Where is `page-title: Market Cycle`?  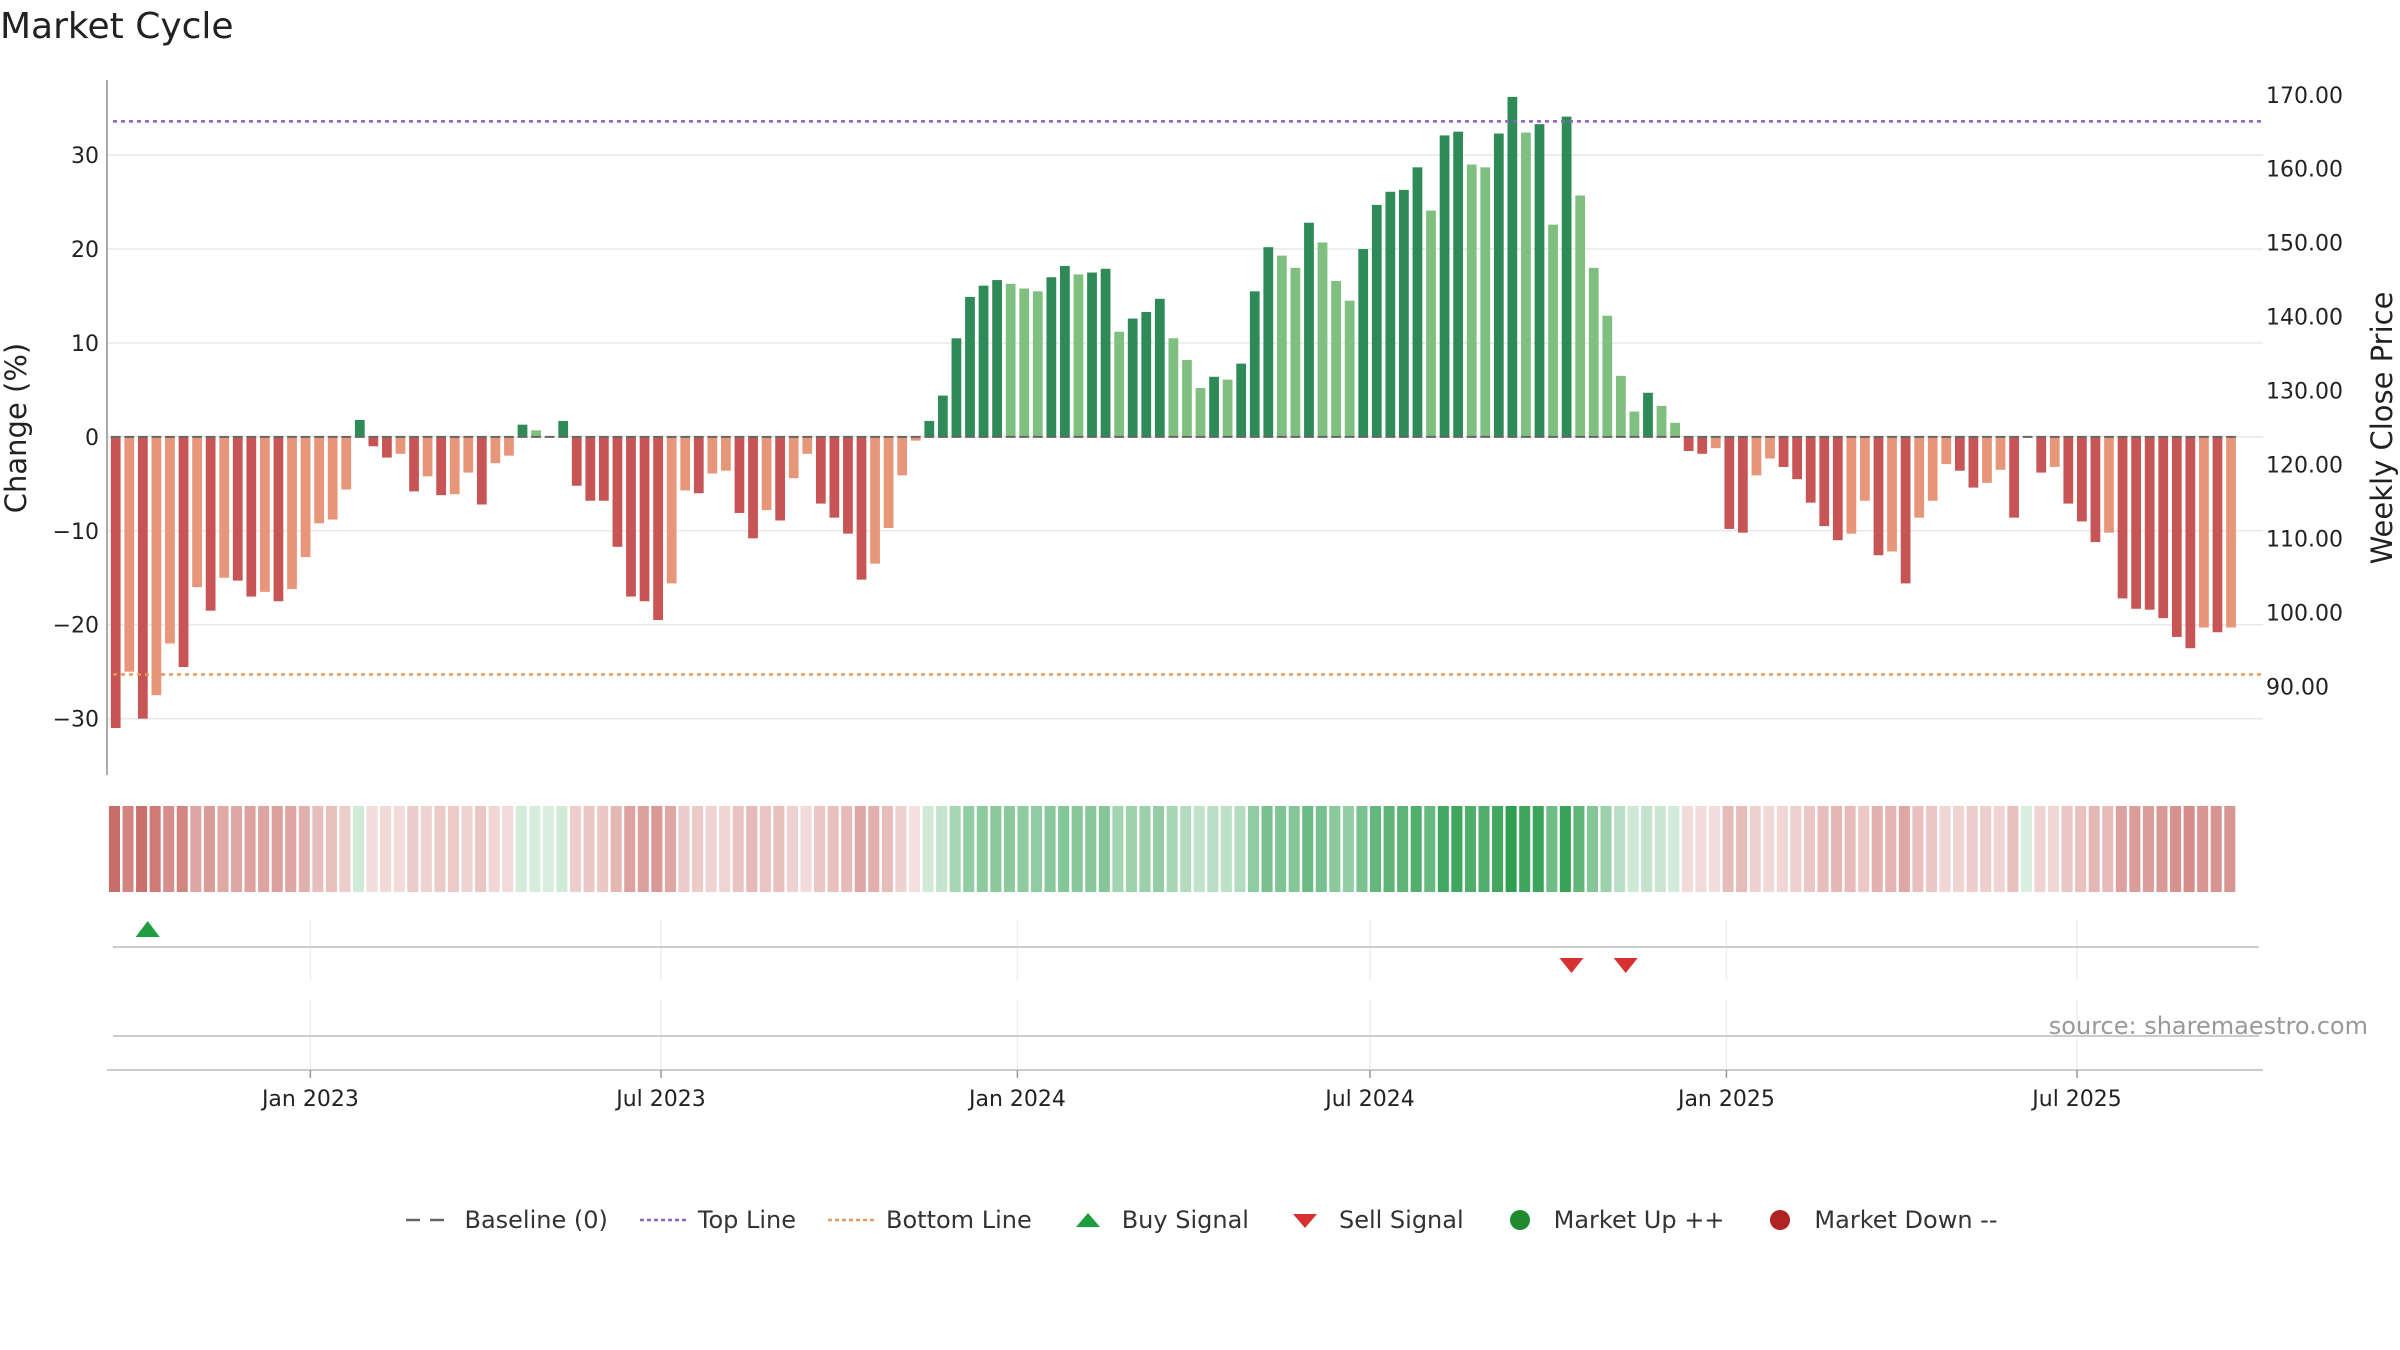 page-title: Market Cycle is located at coordinates (117, 26).